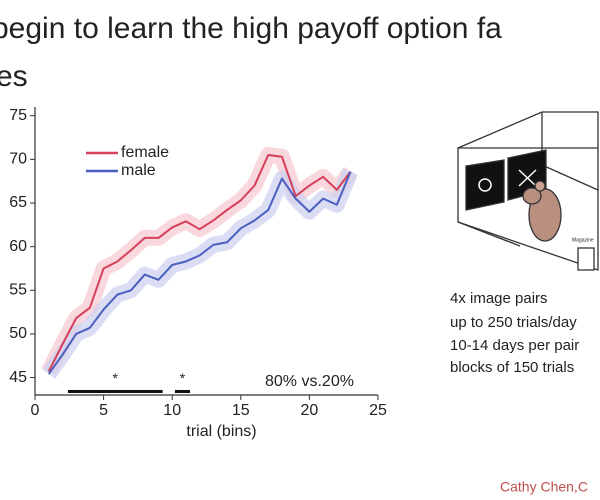 The image size is (600, 500). I want to click on credit: Cathy Chen,C, so click(544, 487).